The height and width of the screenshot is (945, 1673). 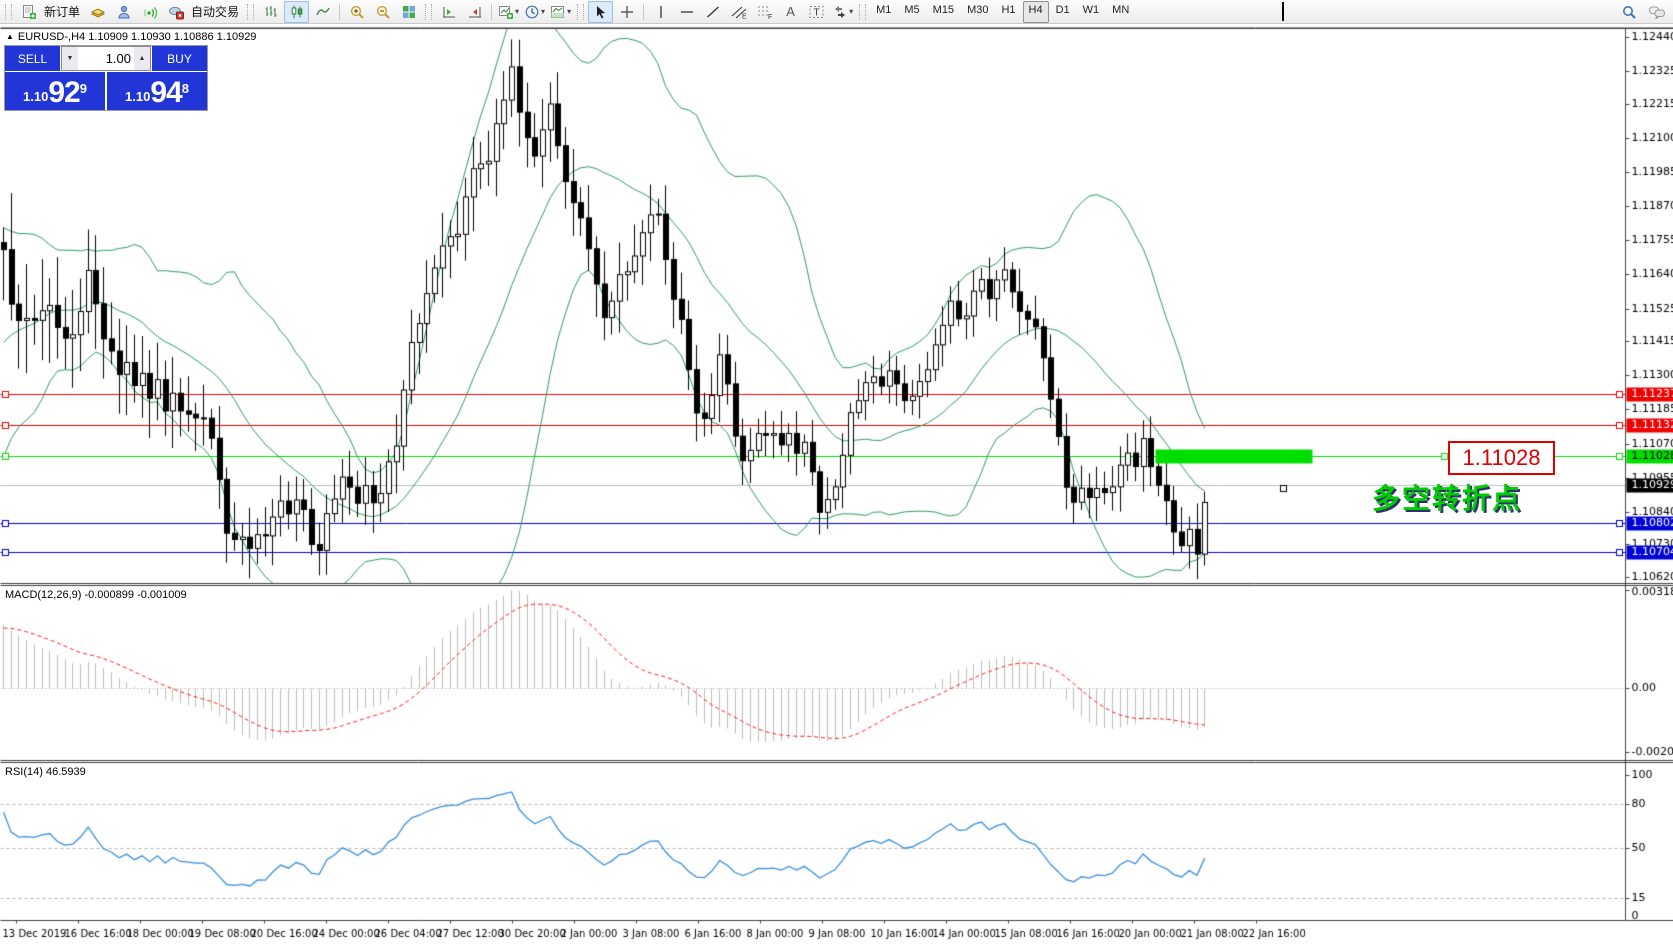 I want to click on bar-chart-button, so click(x=270, y=12).